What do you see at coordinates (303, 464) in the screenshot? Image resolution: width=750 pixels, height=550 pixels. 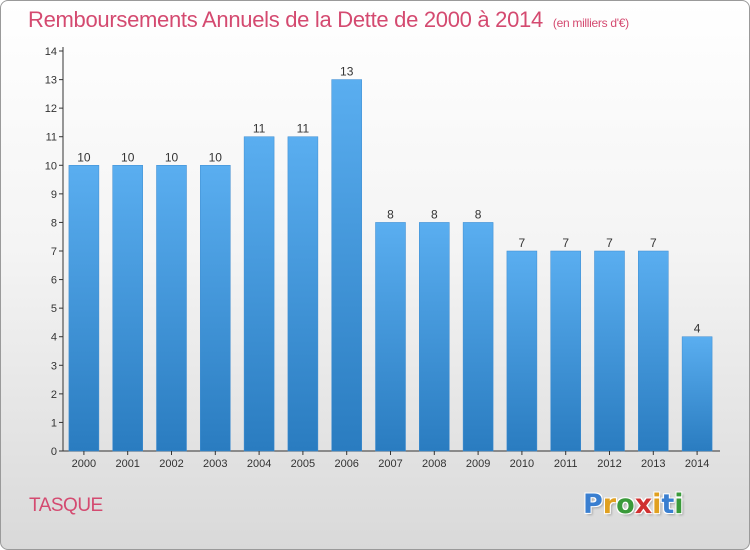 I see `x-tick-label: 2005` at bounding box center [303, 464].